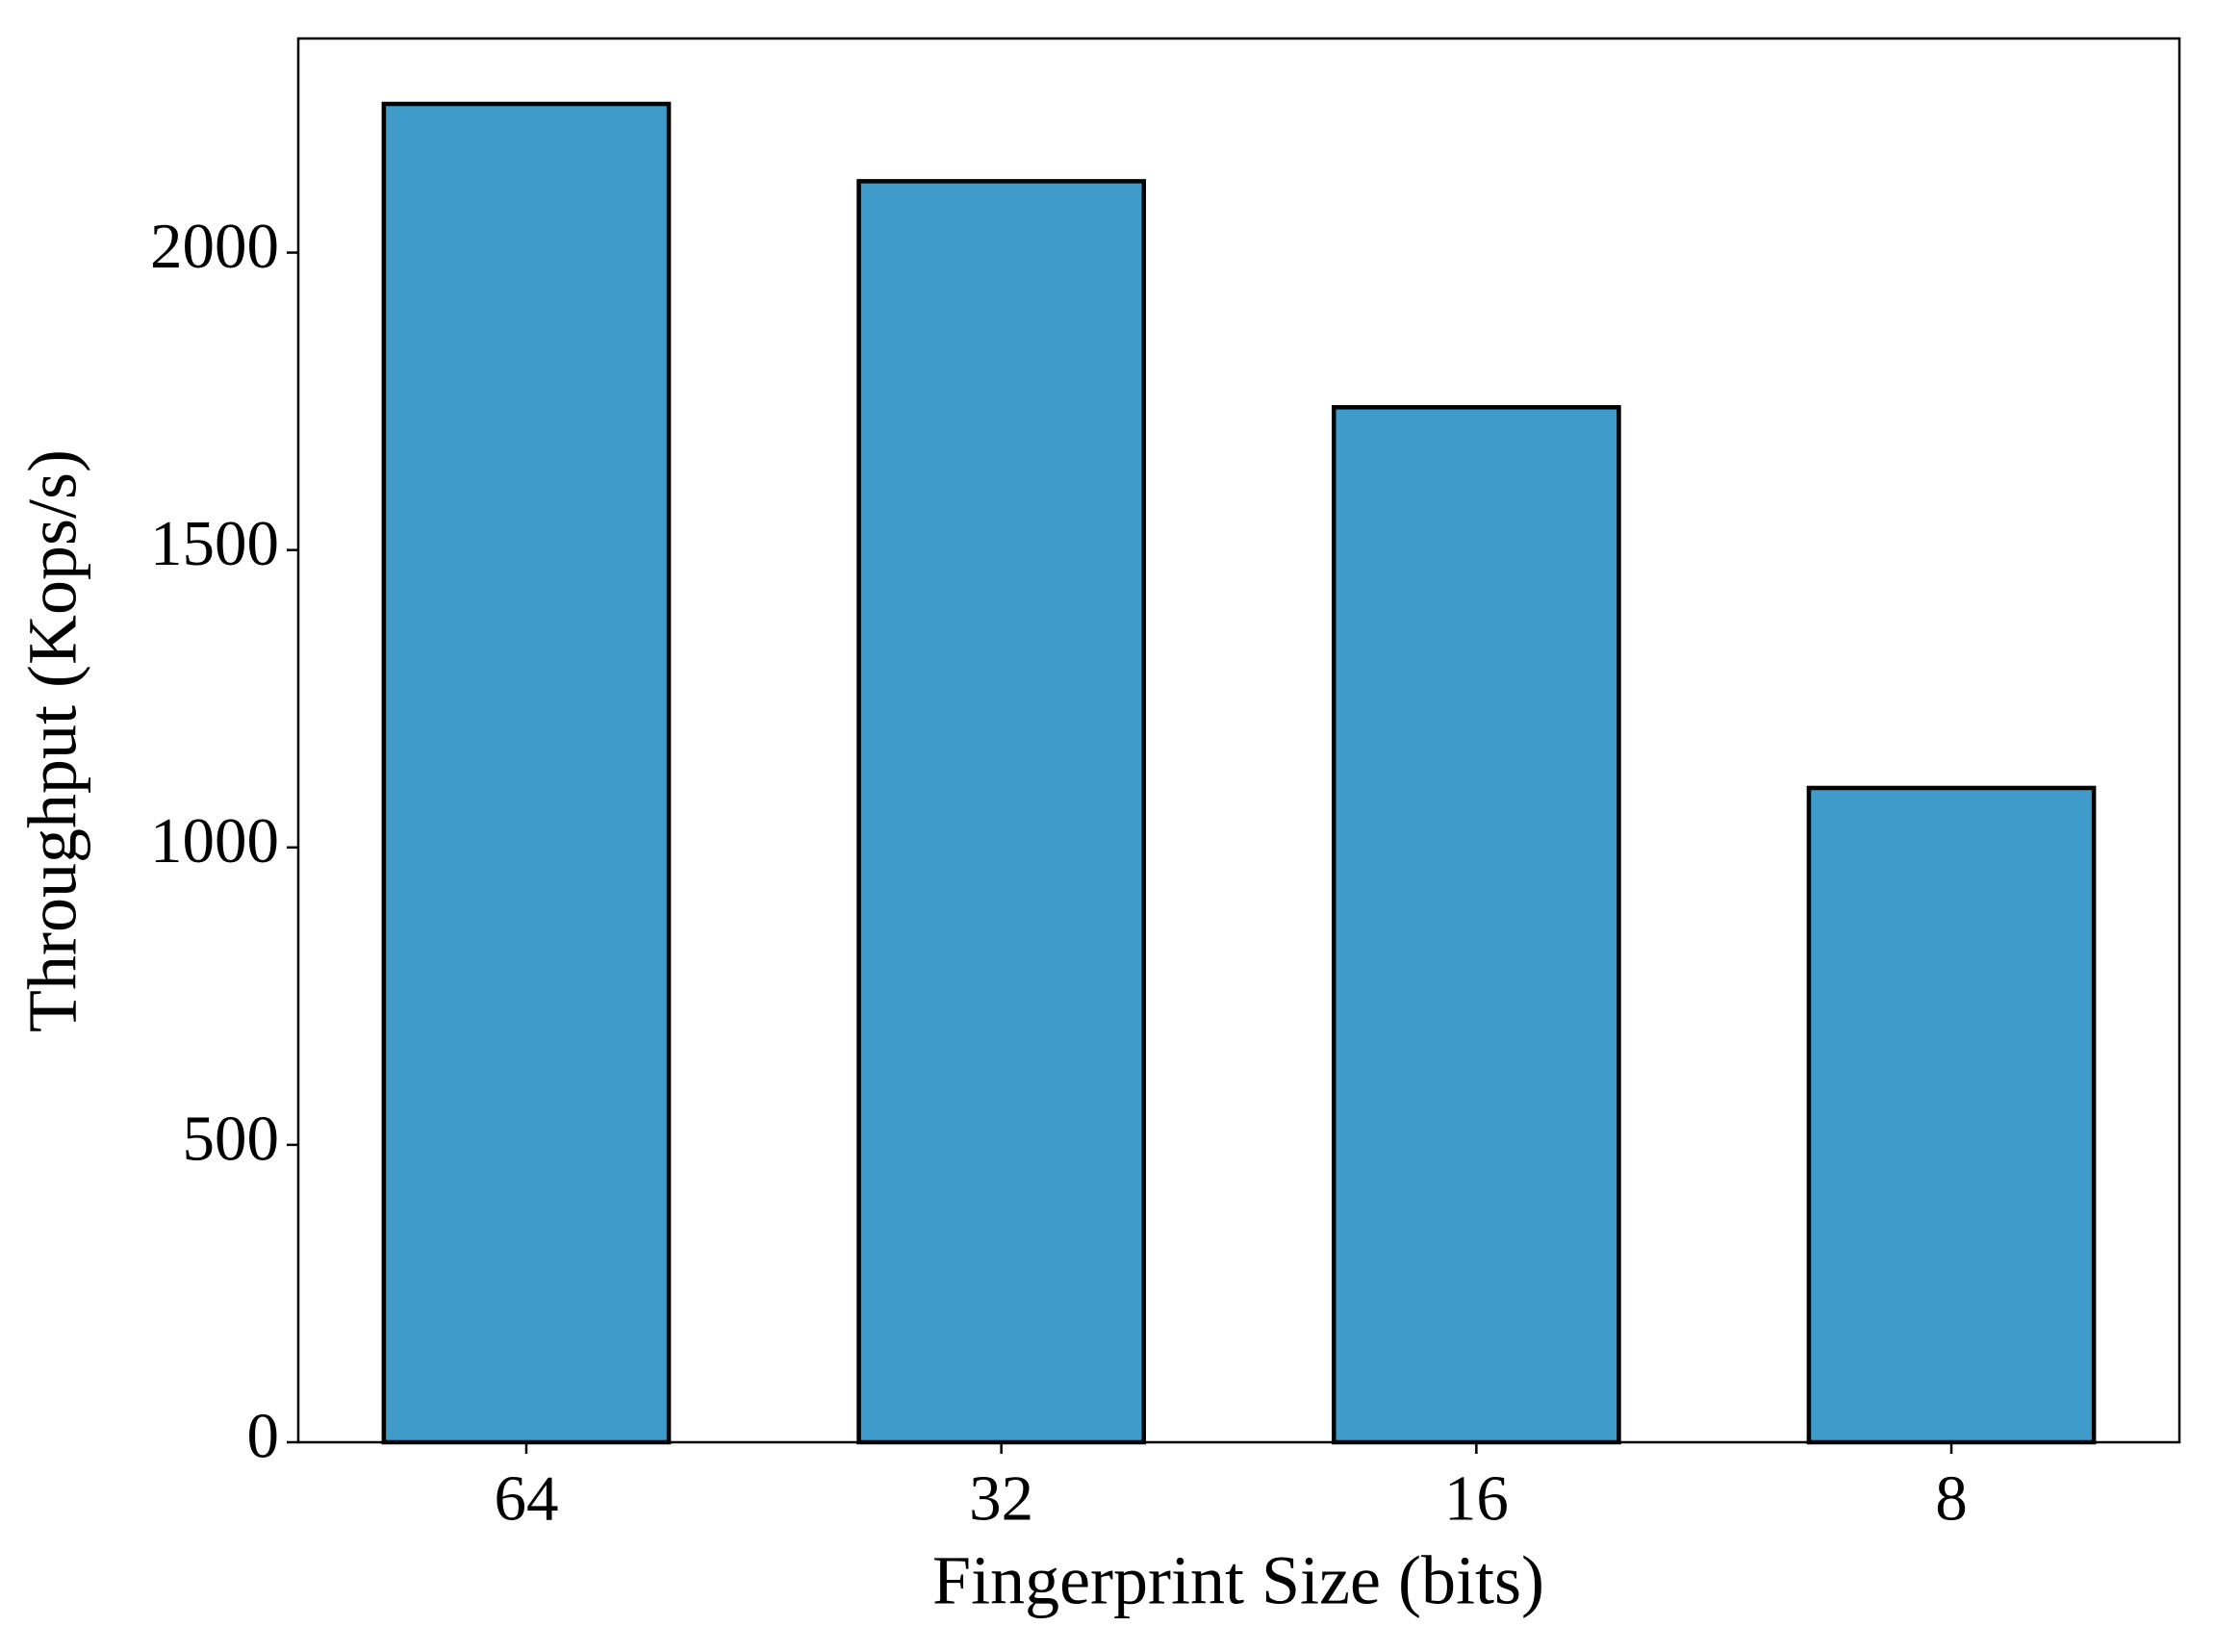  What do you see at coordinates (1476, 1498) in the screenshot?
I see `x-tick-label: 16` at bounding box center [1476, 1498].